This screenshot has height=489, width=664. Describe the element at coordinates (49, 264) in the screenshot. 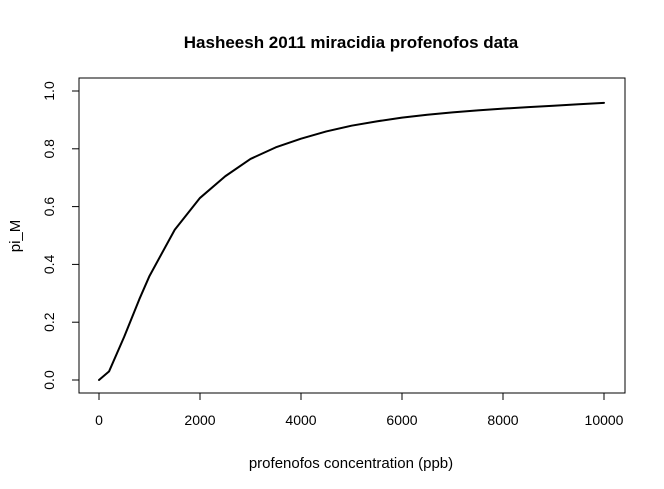

I see `y-tick-label: 0.4` at that location.